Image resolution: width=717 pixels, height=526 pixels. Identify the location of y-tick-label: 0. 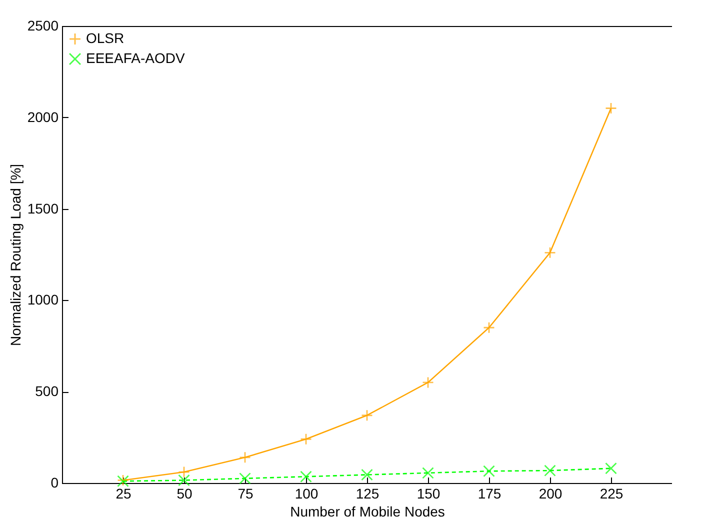
(54, 482).